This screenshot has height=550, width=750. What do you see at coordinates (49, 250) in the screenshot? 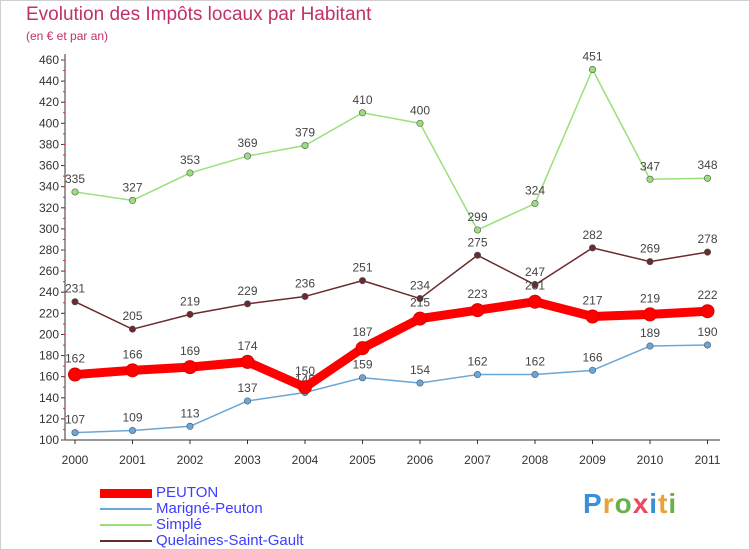
I see `y-tick-label: 280` at bounding box center [49, 250].